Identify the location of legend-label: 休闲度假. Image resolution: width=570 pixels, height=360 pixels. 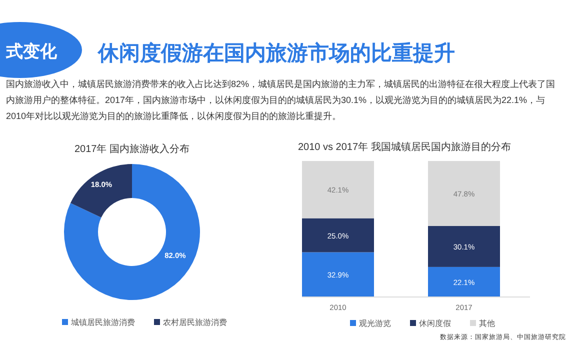
(435, 323).